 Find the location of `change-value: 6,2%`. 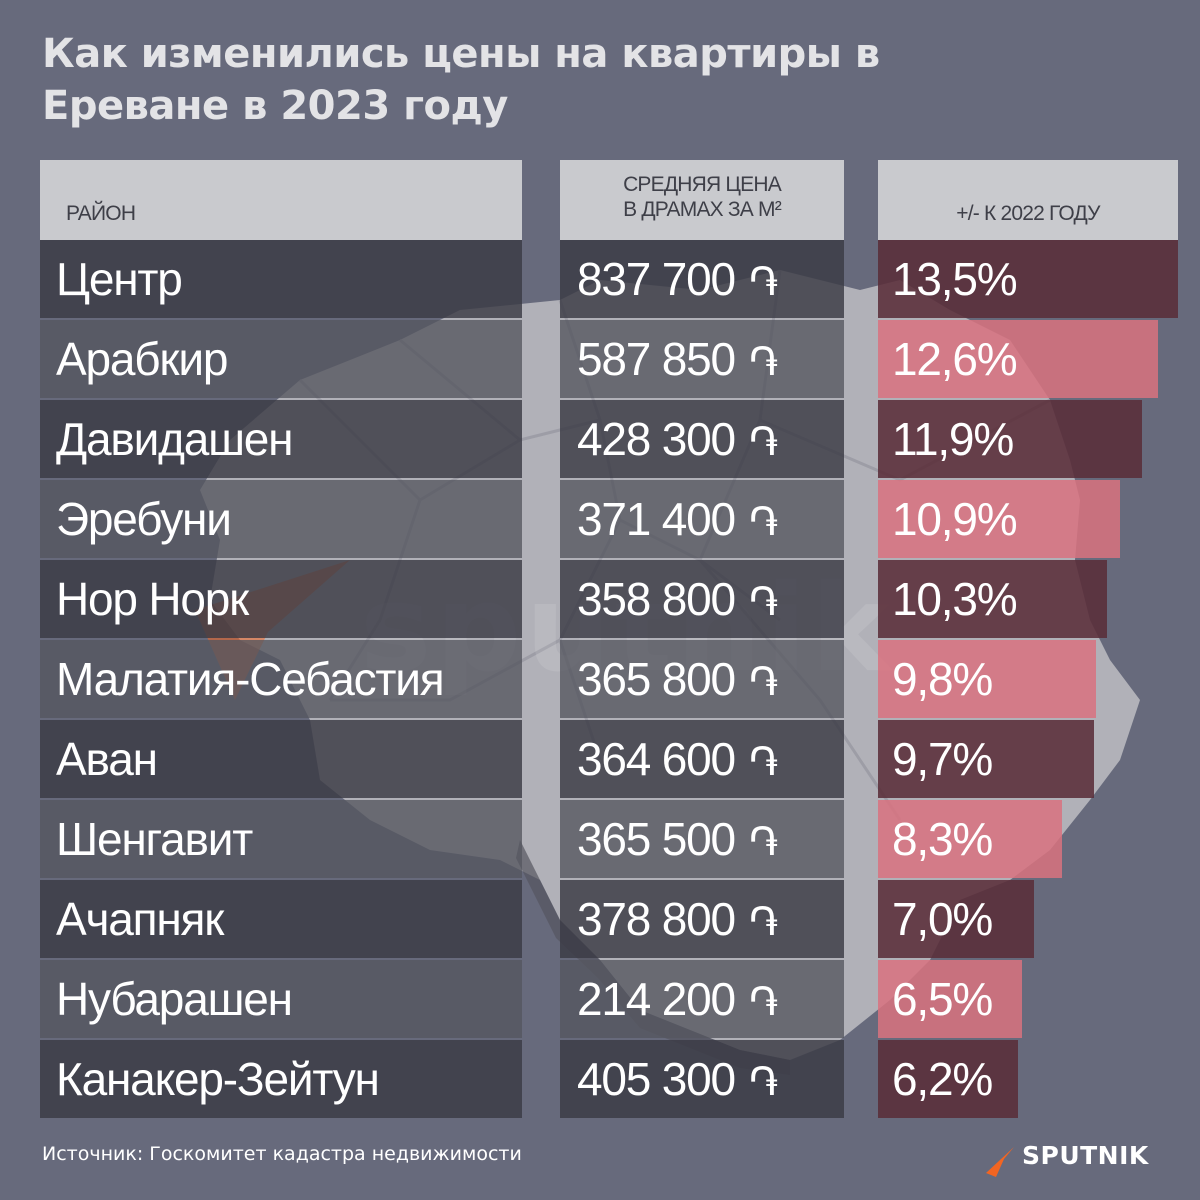

change-value: 6,2% is located at coordinates (942, 1079).